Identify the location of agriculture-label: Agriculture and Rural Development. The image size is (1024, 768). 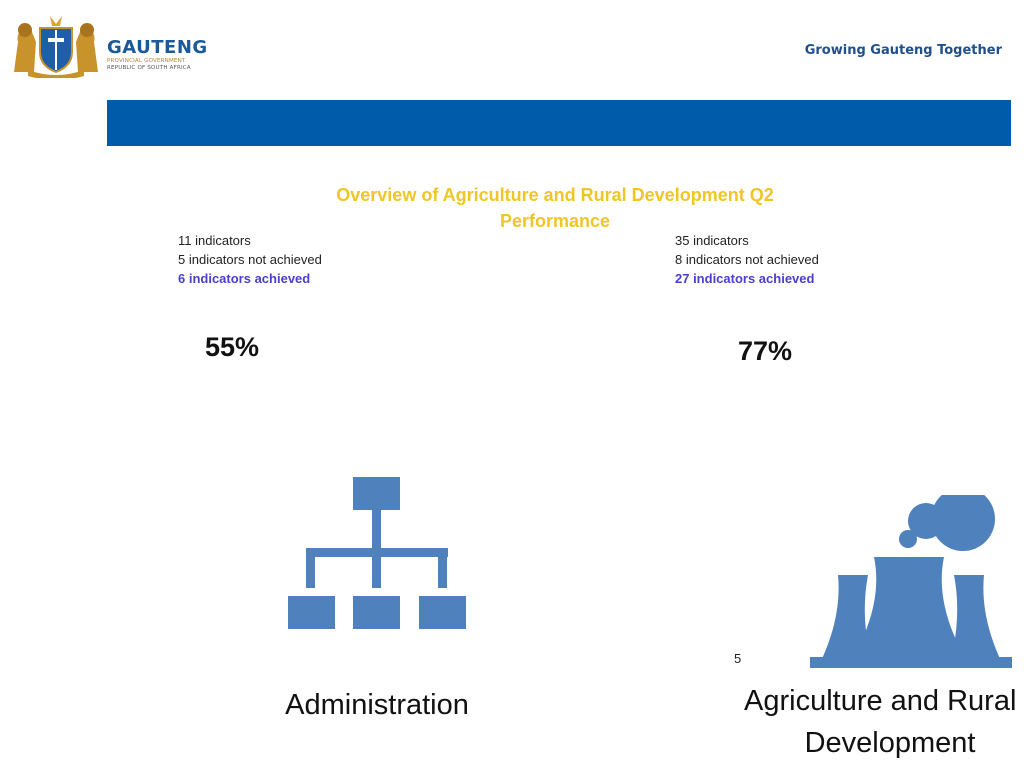
(881, 722).